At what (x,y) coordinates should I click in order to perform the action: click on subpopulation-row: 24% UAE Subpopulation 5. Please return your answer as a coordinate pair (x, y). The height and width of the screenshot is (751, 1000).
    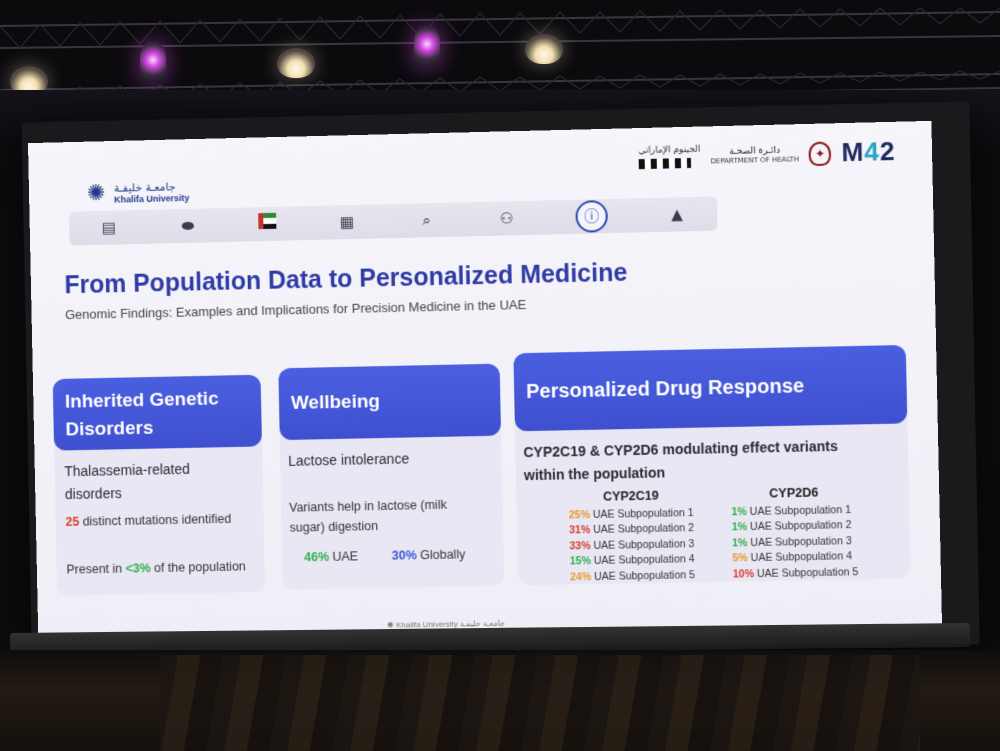
    Looking at the image, I should click on (632, 577).